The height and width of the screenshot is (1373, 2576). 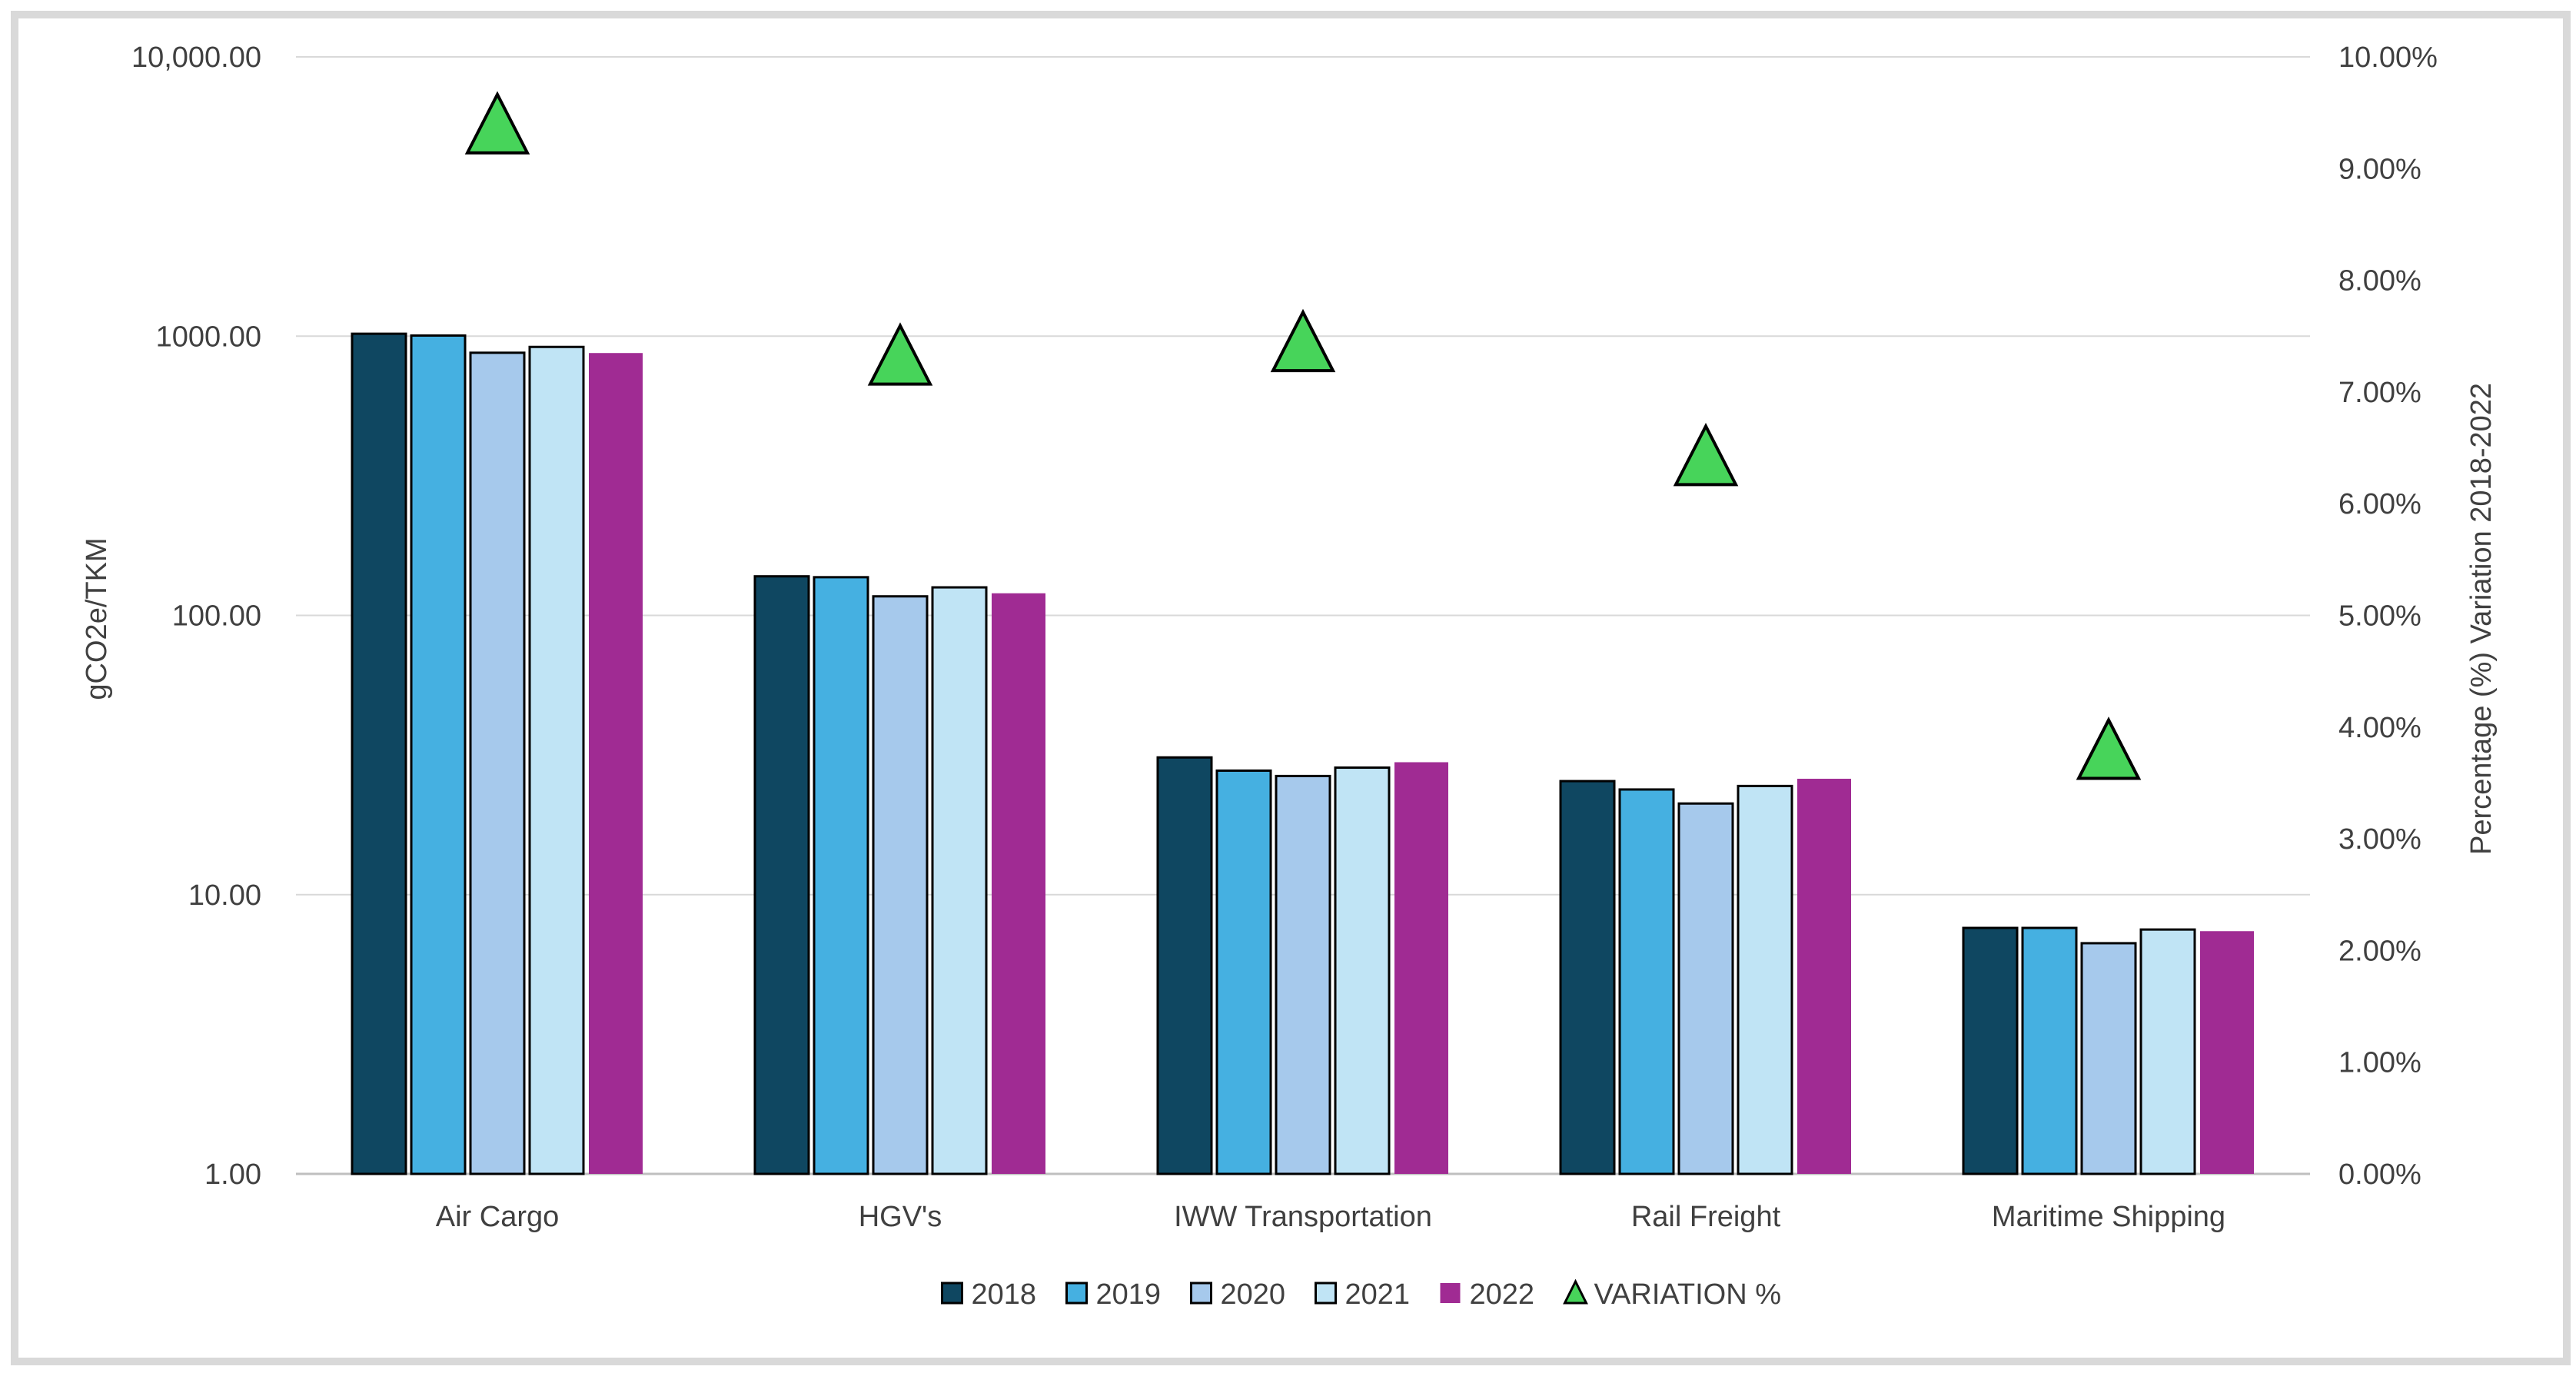 What do you see at coordinates (1502, 1294) in the screenshot?
I see `legend-label: 2022` at bounding box center [1502, 1294].